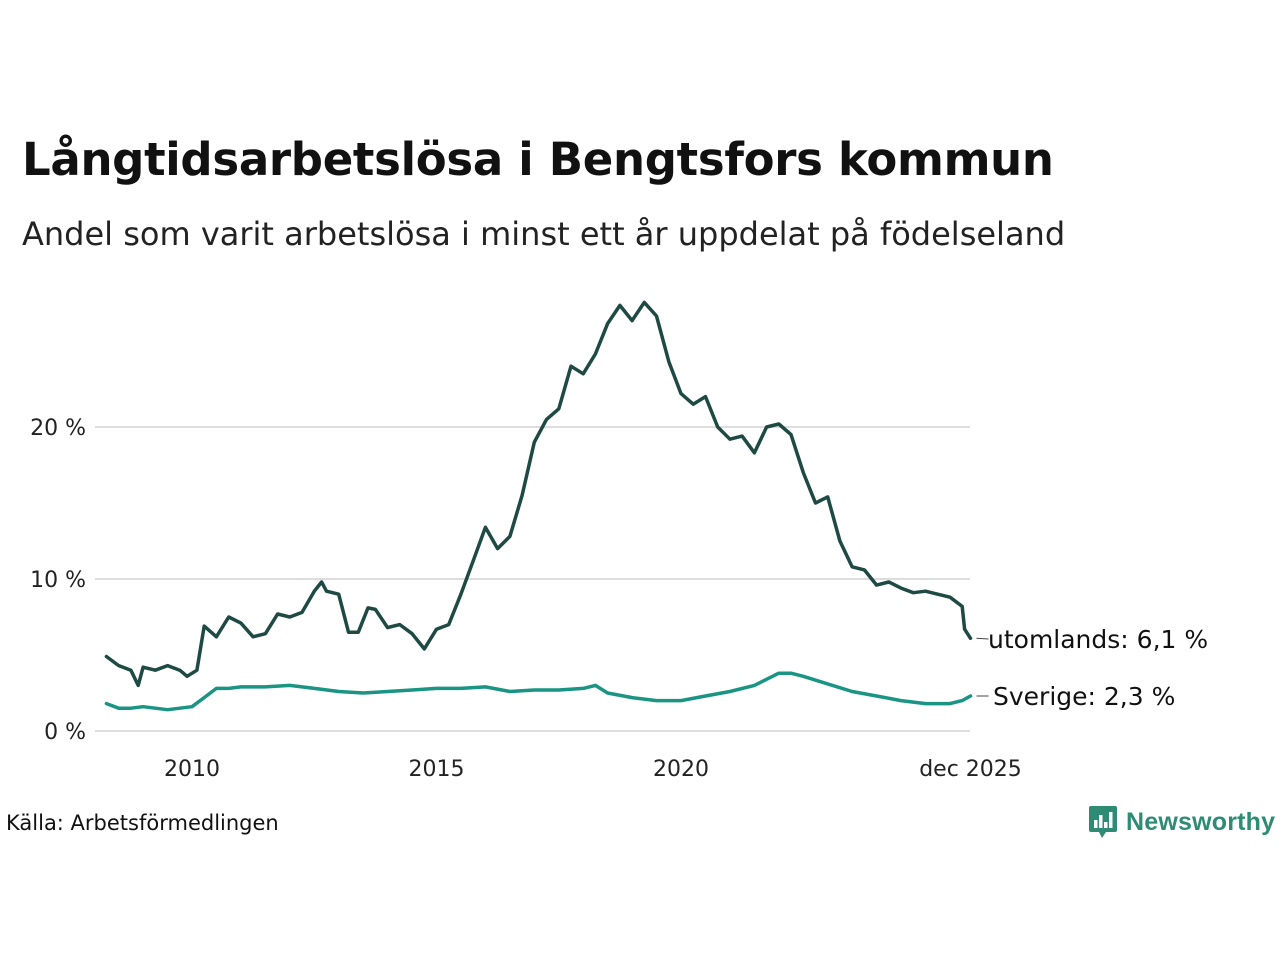 The width and height of the screenshot is (1280, 960). Describe the element at coordinates (538, 159) in the screenshot. I see `chart-title: Långtidsarbetslösa i Bengtsfors kommun` at that location.